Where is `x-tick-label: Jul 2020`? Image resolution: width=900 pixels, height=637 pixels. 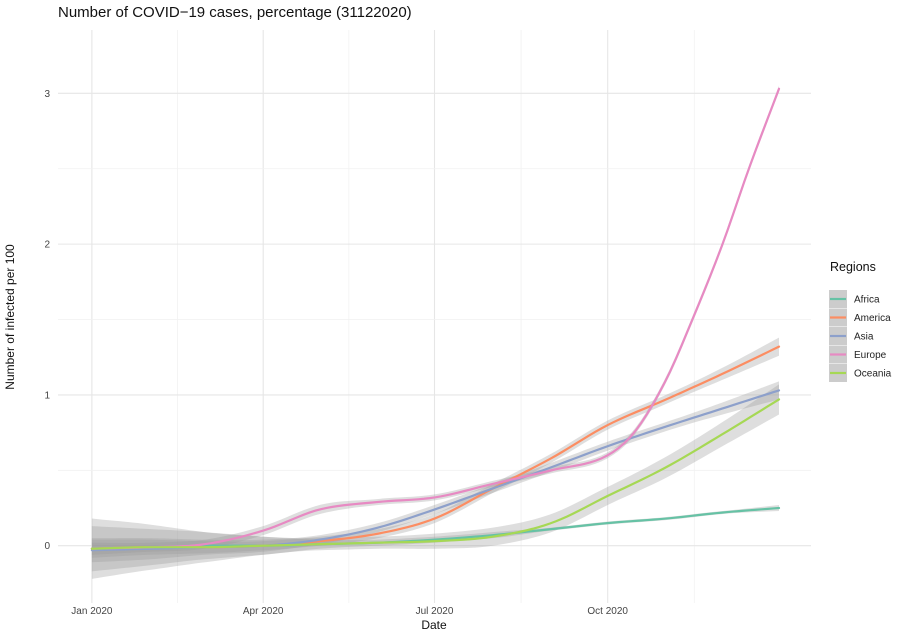
x-tick-label: Jul 2020 is located at coordinates (435, 611).